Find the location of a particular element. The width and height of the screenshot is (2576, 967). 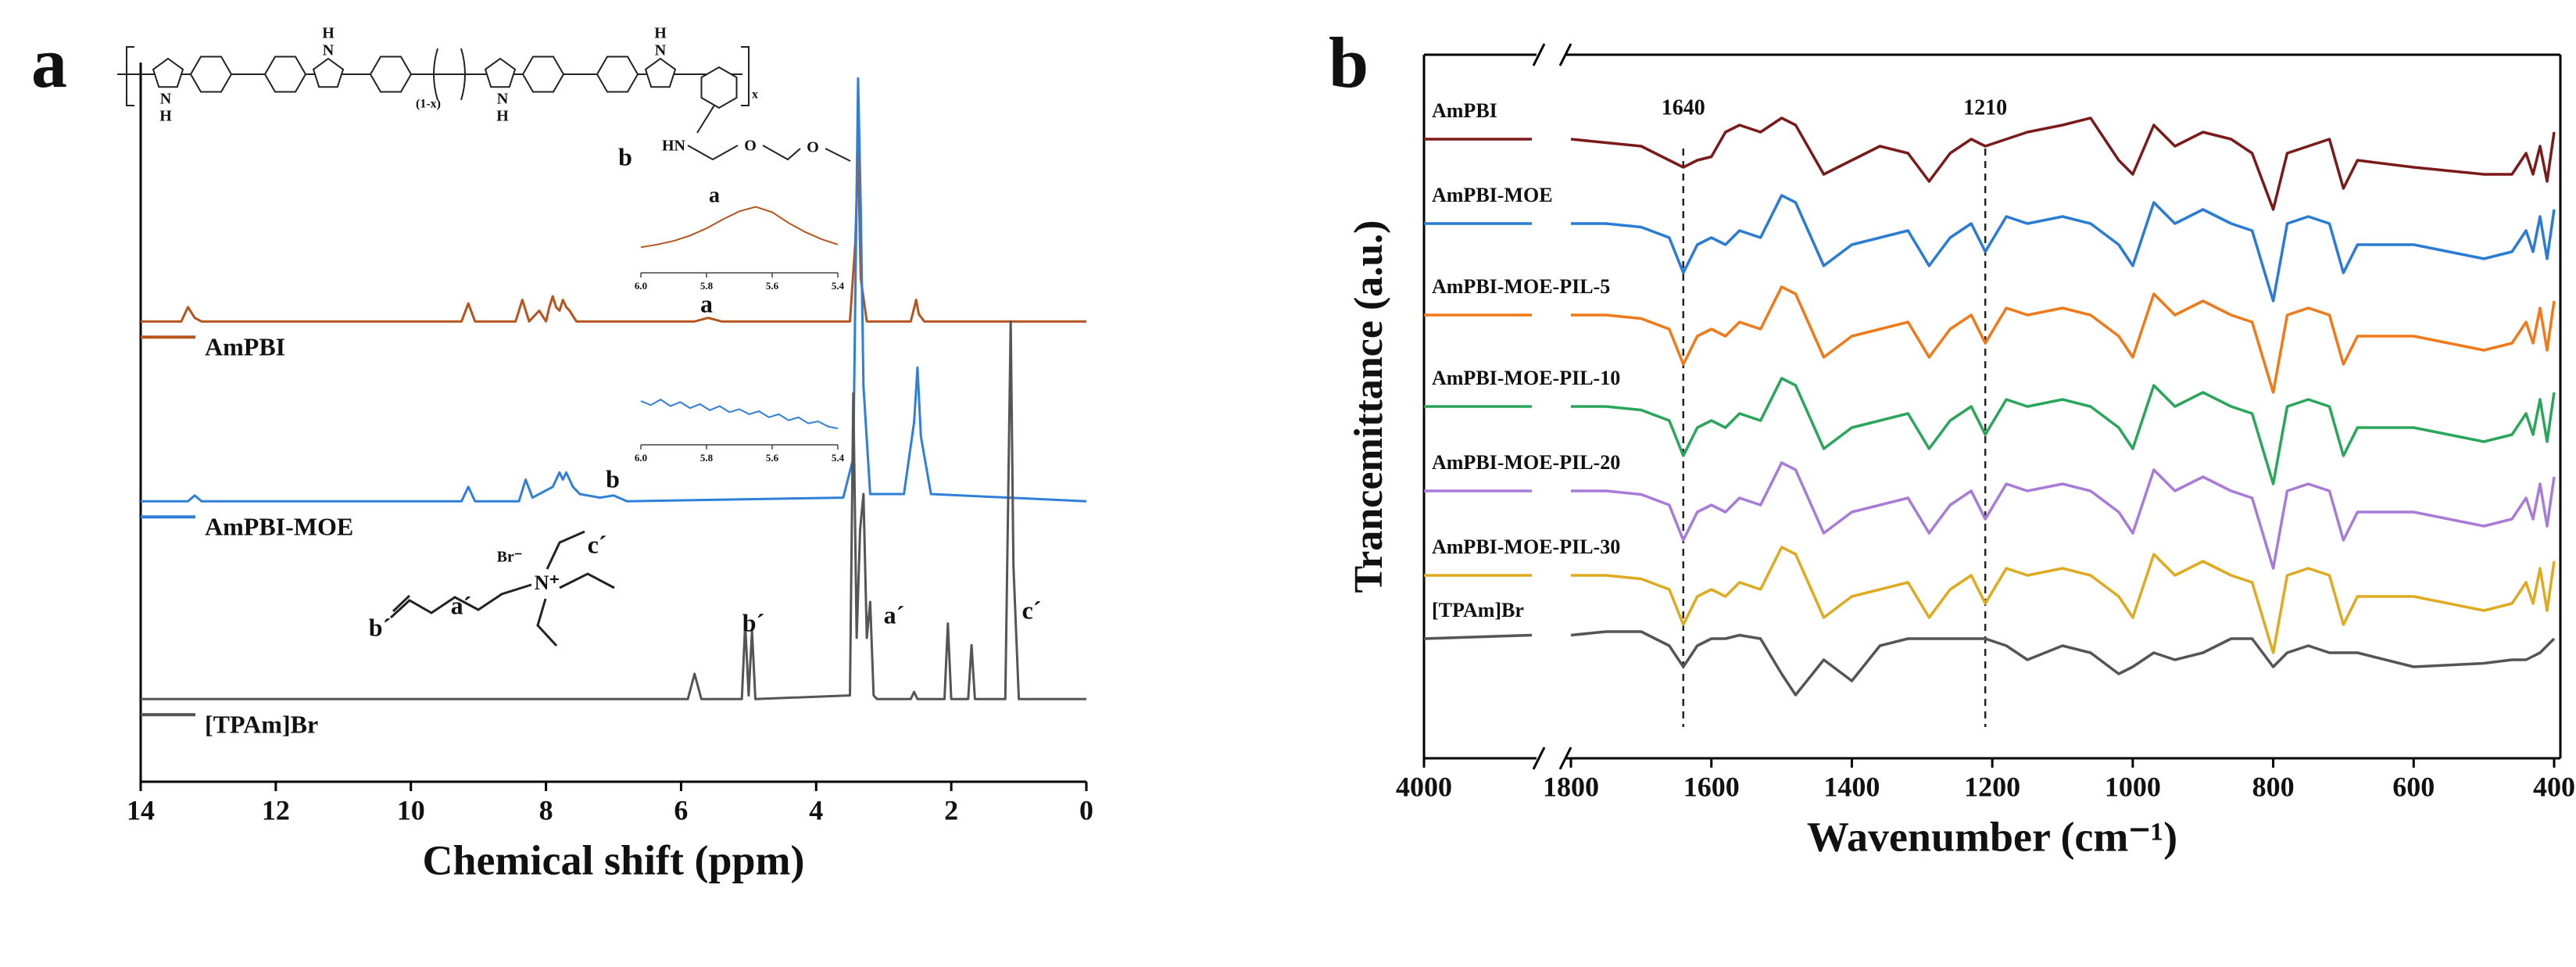

legend-label: [TPAm]Br is located at coordinates (261, 725).